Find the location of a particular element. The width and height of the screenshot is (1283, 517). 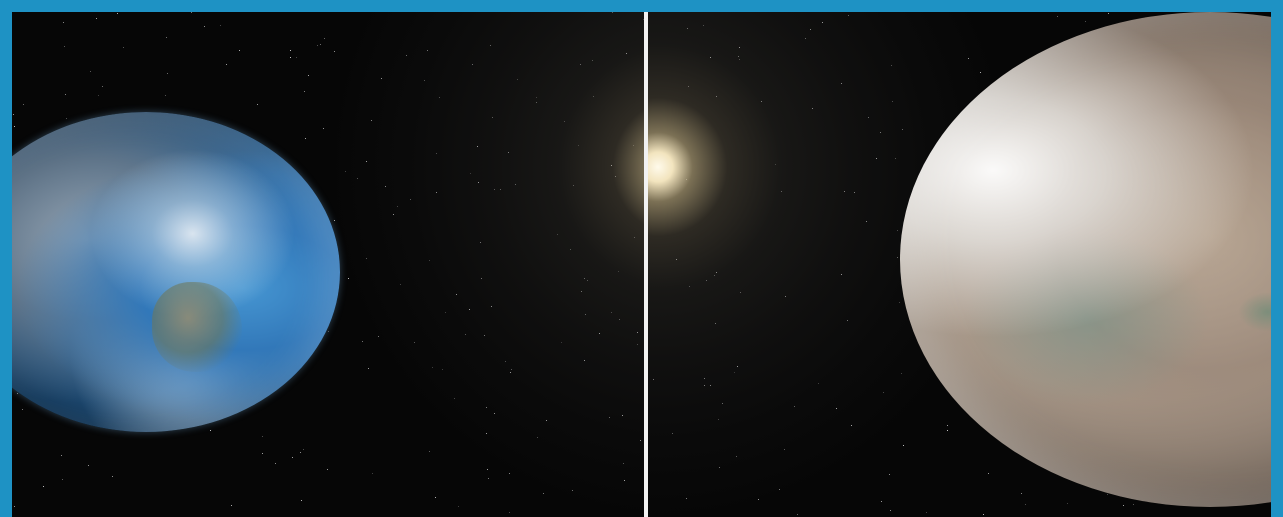

planet-lake is located at coordinates (1254, 312).